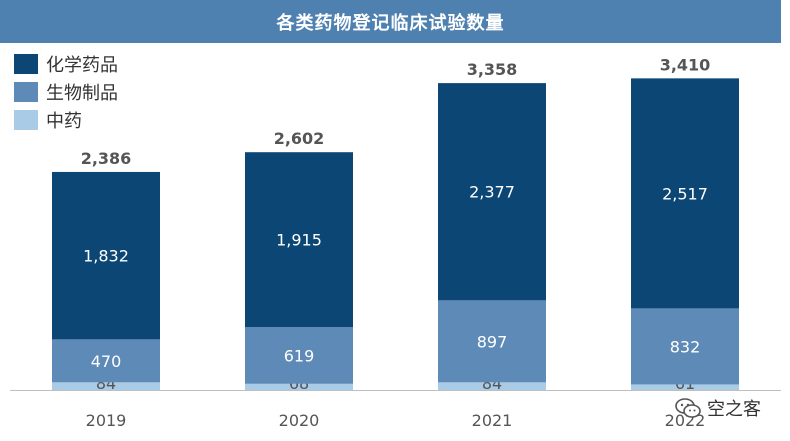 This screenshot has width=790, height=441. What do you see at coordinates (685, 64) in the screenshot?
I see `total-label: 3,410` at bounding box center [685, 64].